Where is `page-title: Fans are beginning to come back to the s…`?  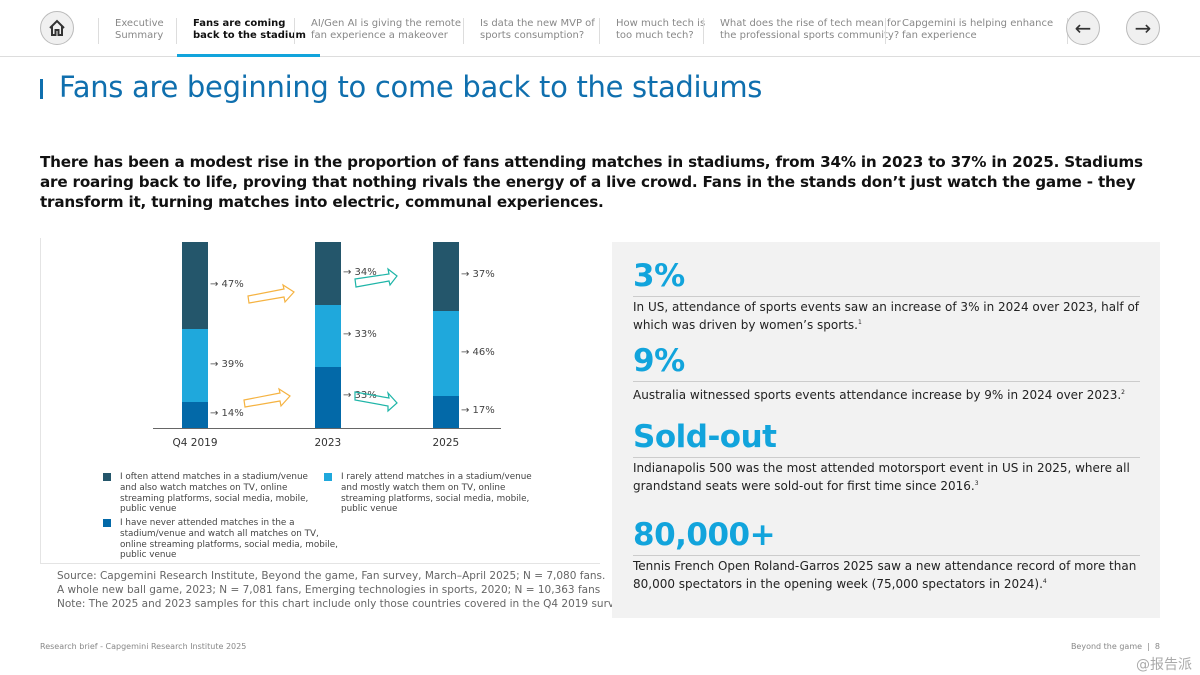
page-title: Fans are beginning to come back to the s… is located at coordinates (401, 87).